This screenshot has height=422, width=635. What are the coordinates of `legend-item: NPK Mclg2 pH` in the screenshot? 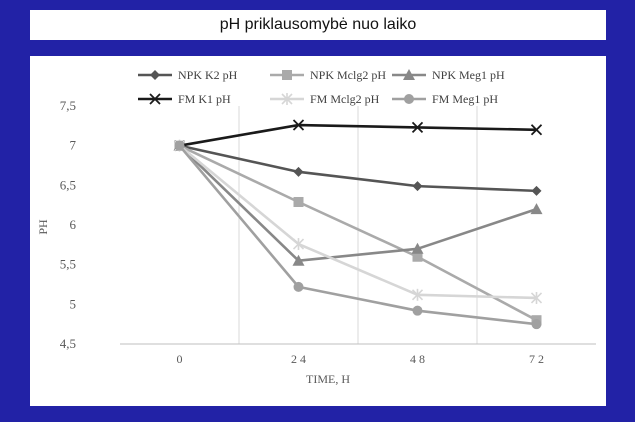 It's located at (328, 75).